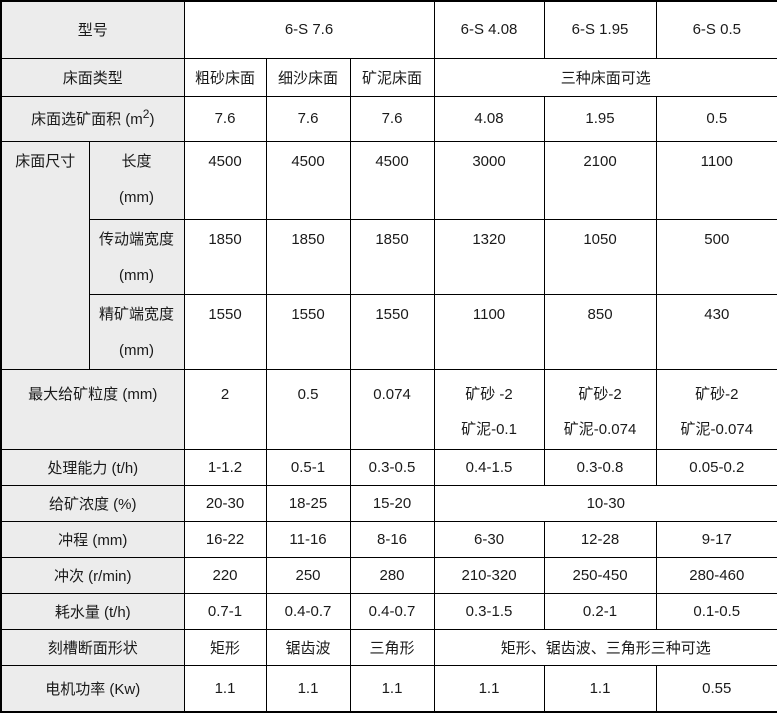 This screenshot has height=713, width=777. What do you see at coordinates (45, 255) in the screenshot?
I see `row-group-deck-size: 床面尺寸` at bounding box center [45, 255].